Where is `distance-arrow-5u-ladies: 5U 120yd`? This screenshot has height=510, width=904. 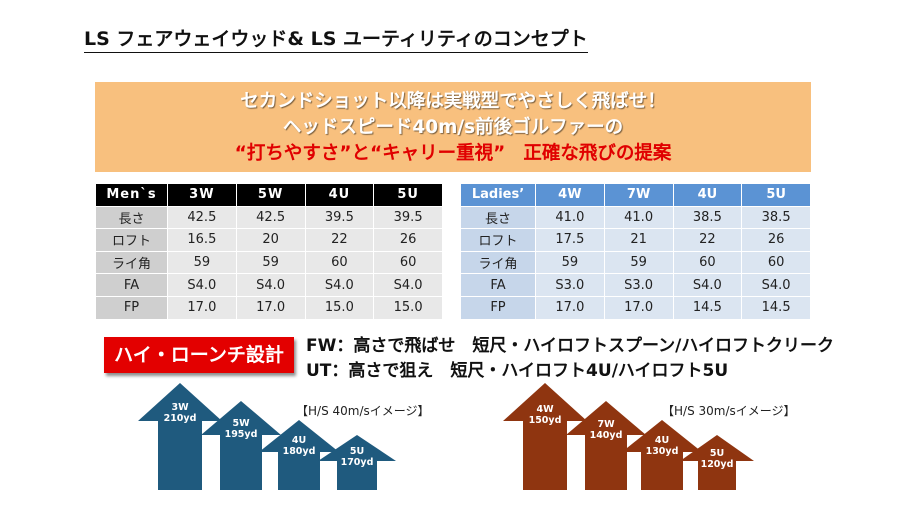 distance-arrow-5u-ladies: 5U 120yd is located at coordinates (717, 462).